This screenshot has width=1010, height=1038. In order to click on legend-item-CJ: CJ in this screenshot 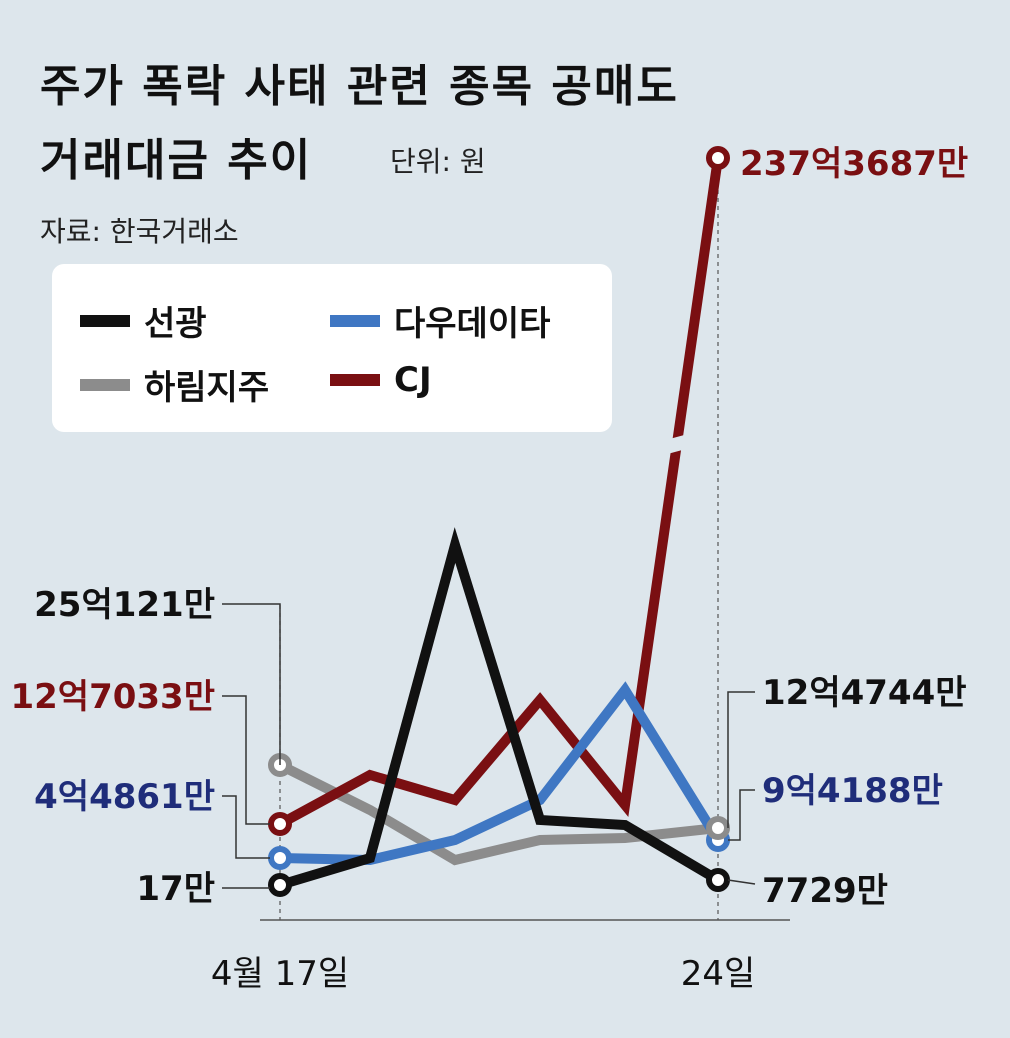, I will do `click(381, 380)`.